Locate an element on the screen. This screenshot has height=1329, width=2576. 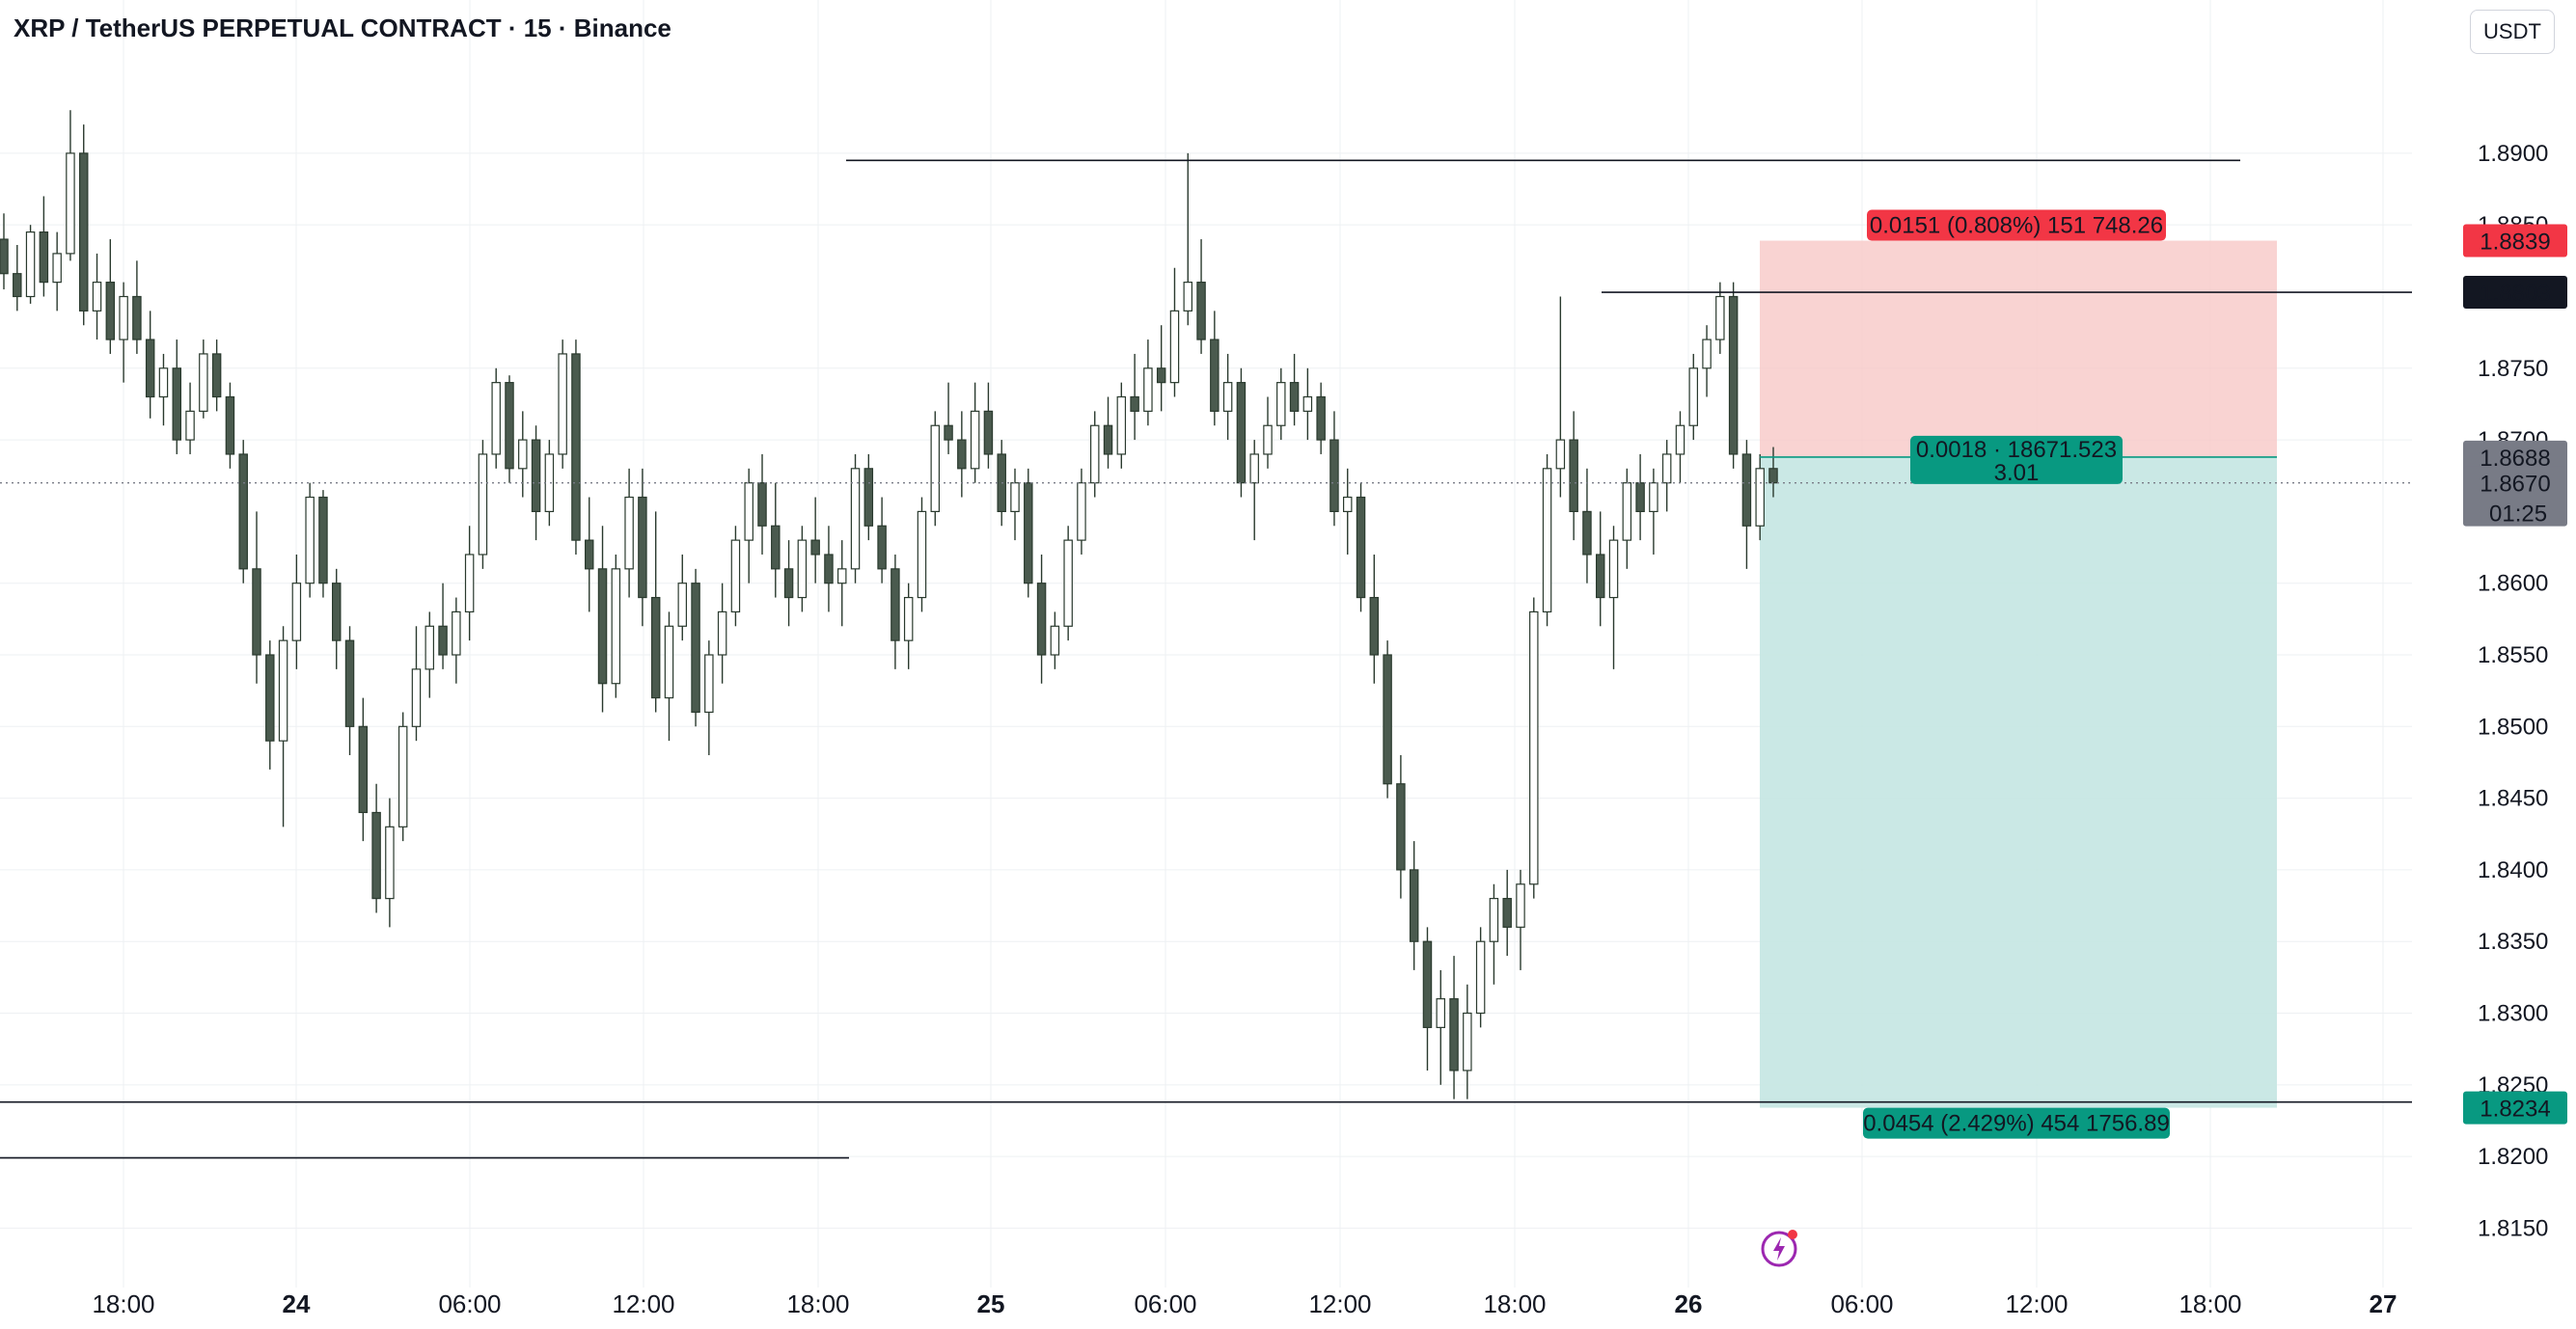
x-tick-label: 26 is located at coordinates (1689, 1303).